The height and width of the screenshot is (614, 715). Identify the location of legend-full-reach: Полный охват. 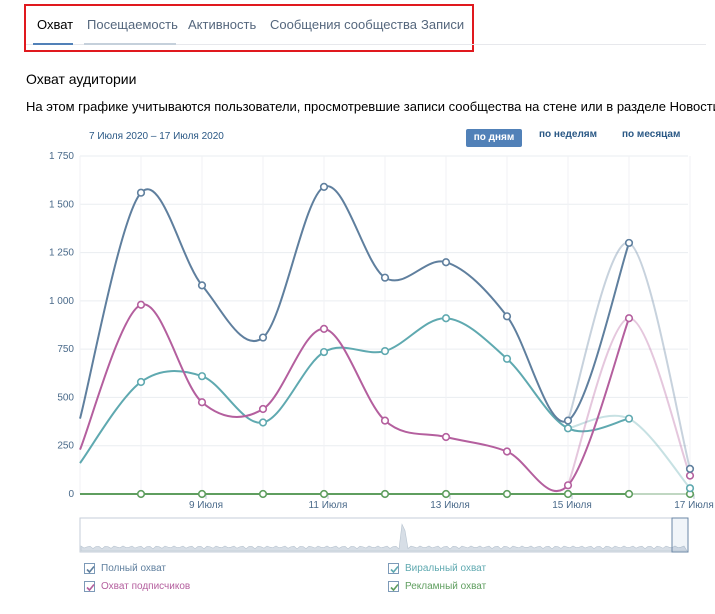
(125, 568).